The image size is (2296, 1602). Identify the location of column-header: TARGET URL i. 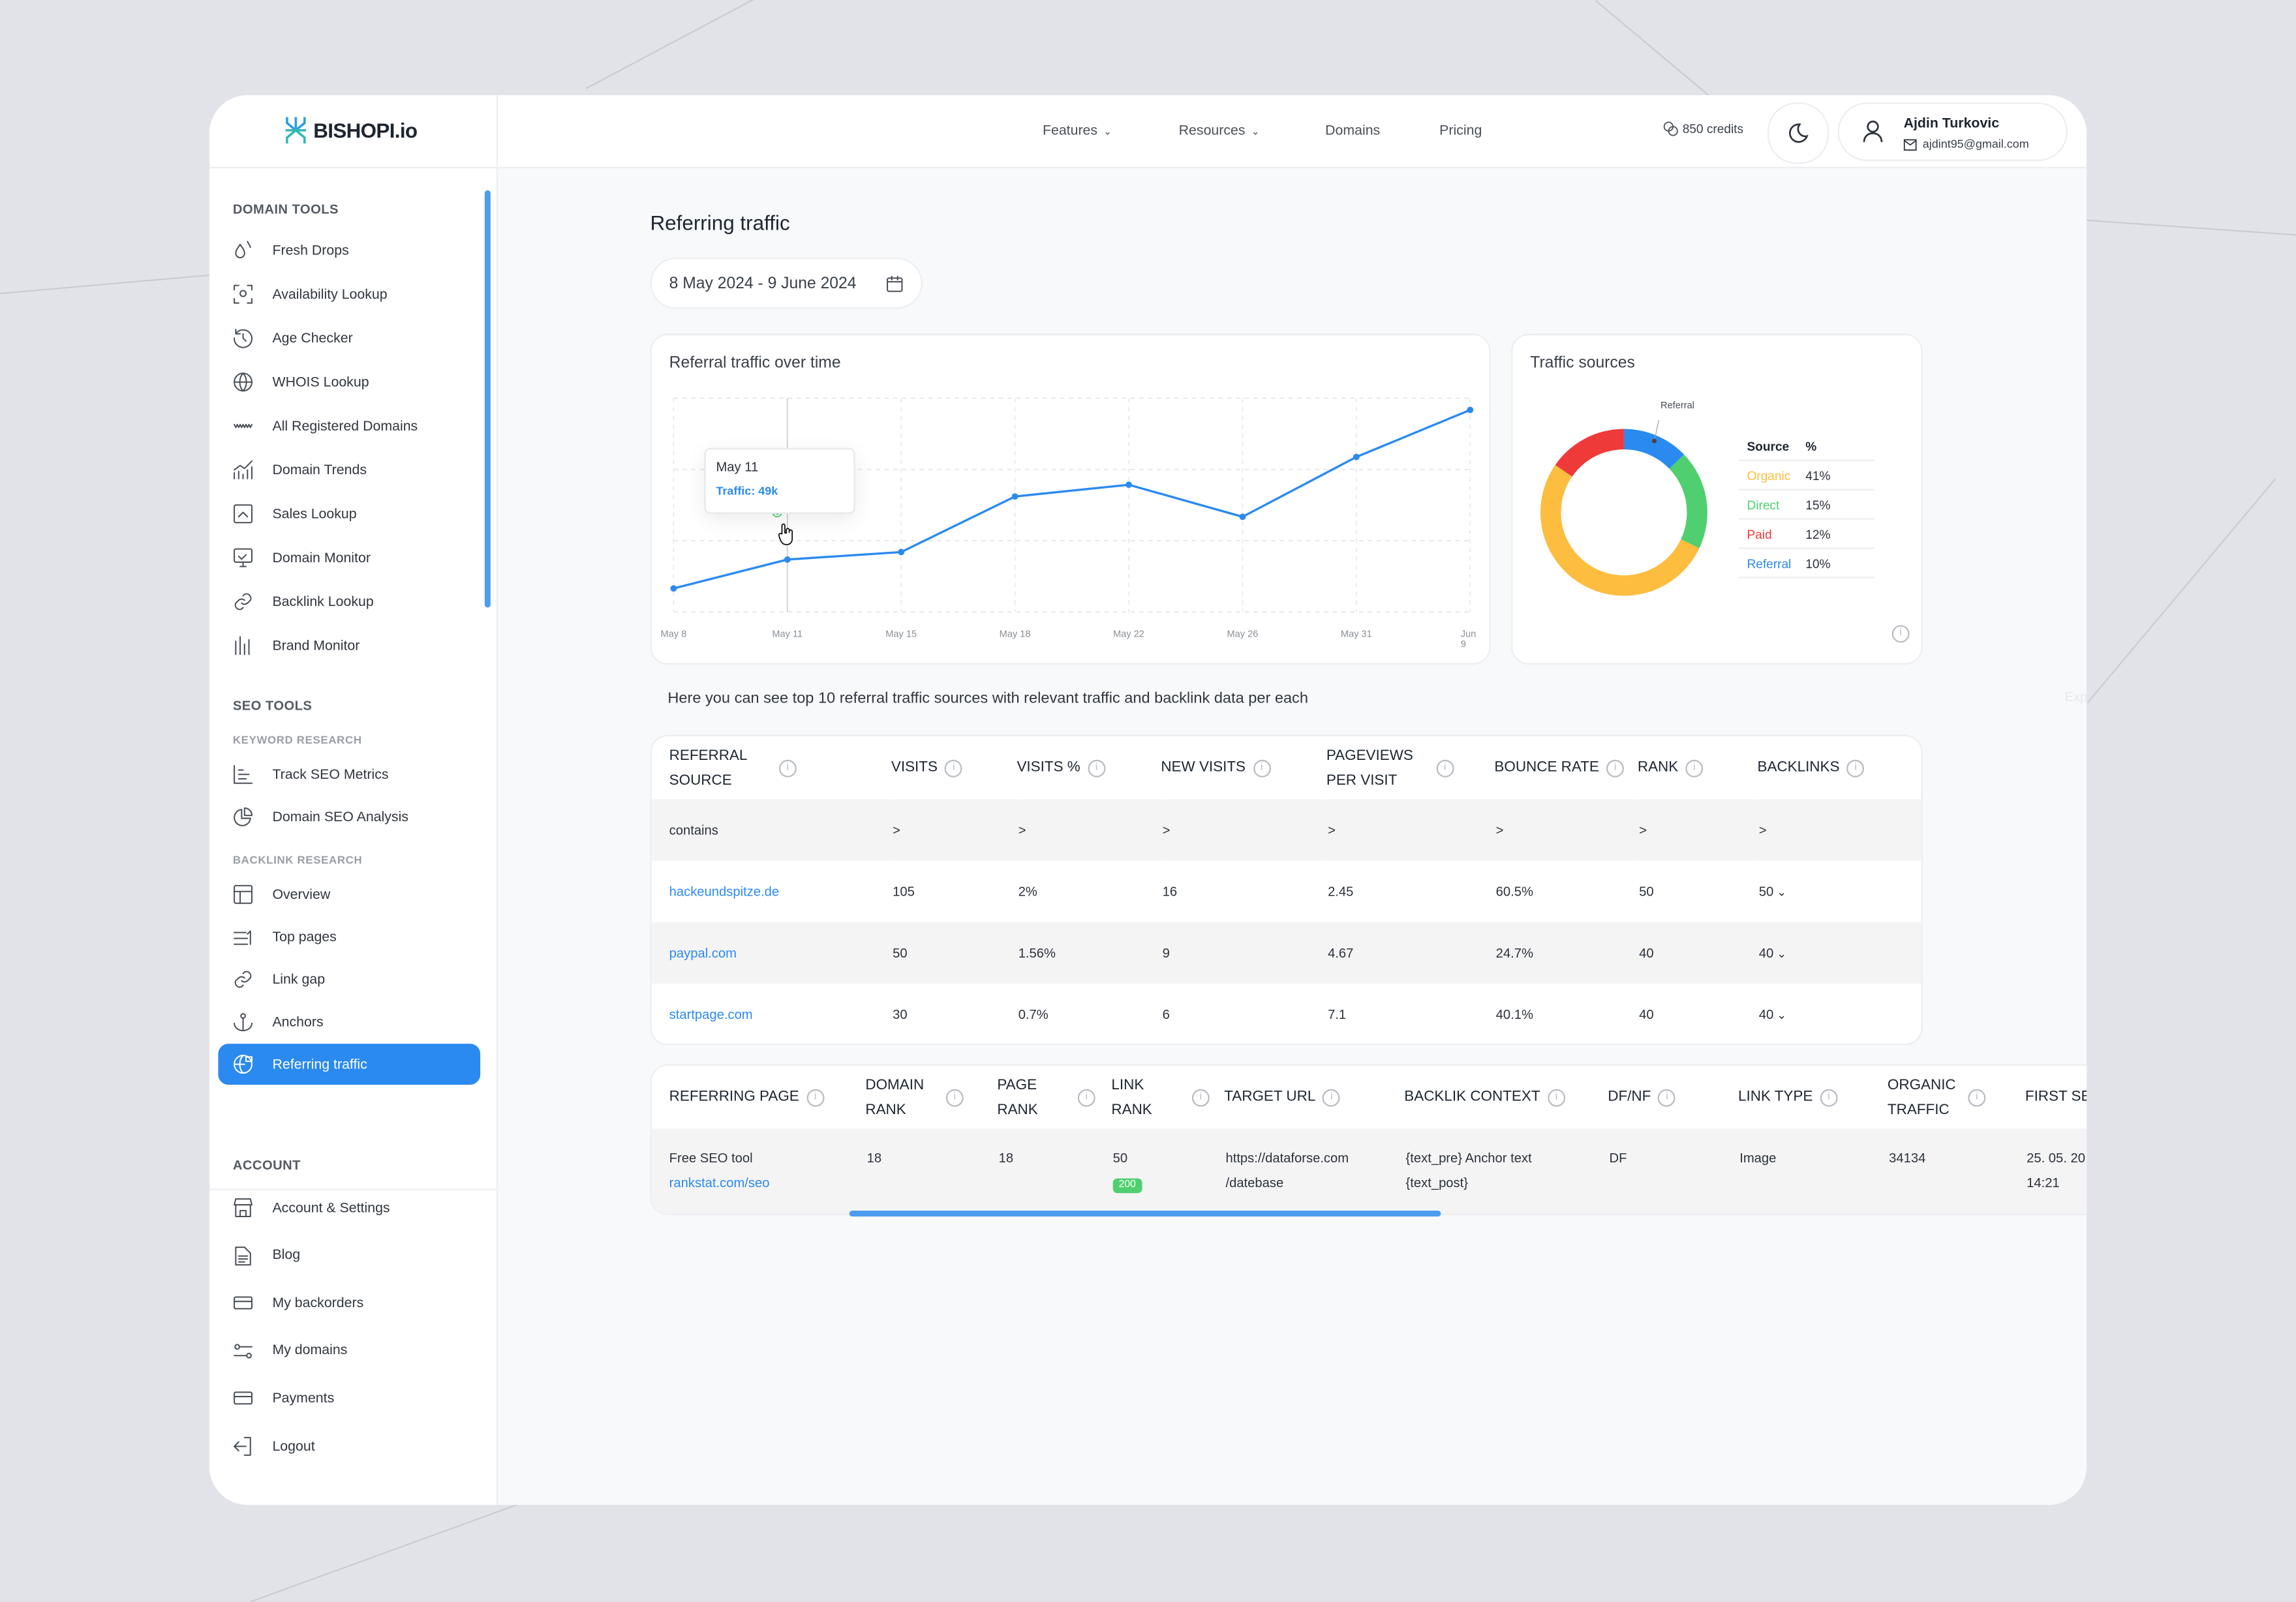
(1314, 1097).